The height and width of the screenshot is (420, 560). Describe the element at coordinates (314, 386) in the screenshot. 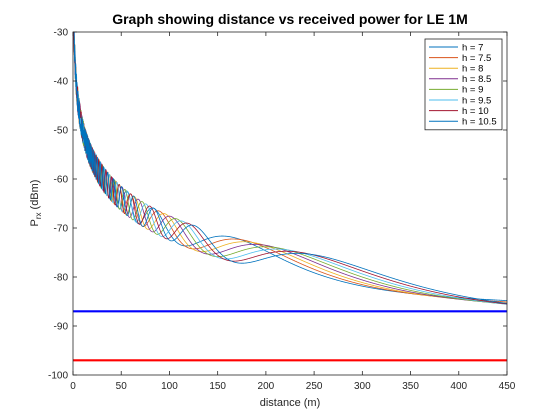

I see `x-tick-label: 250` at that location.